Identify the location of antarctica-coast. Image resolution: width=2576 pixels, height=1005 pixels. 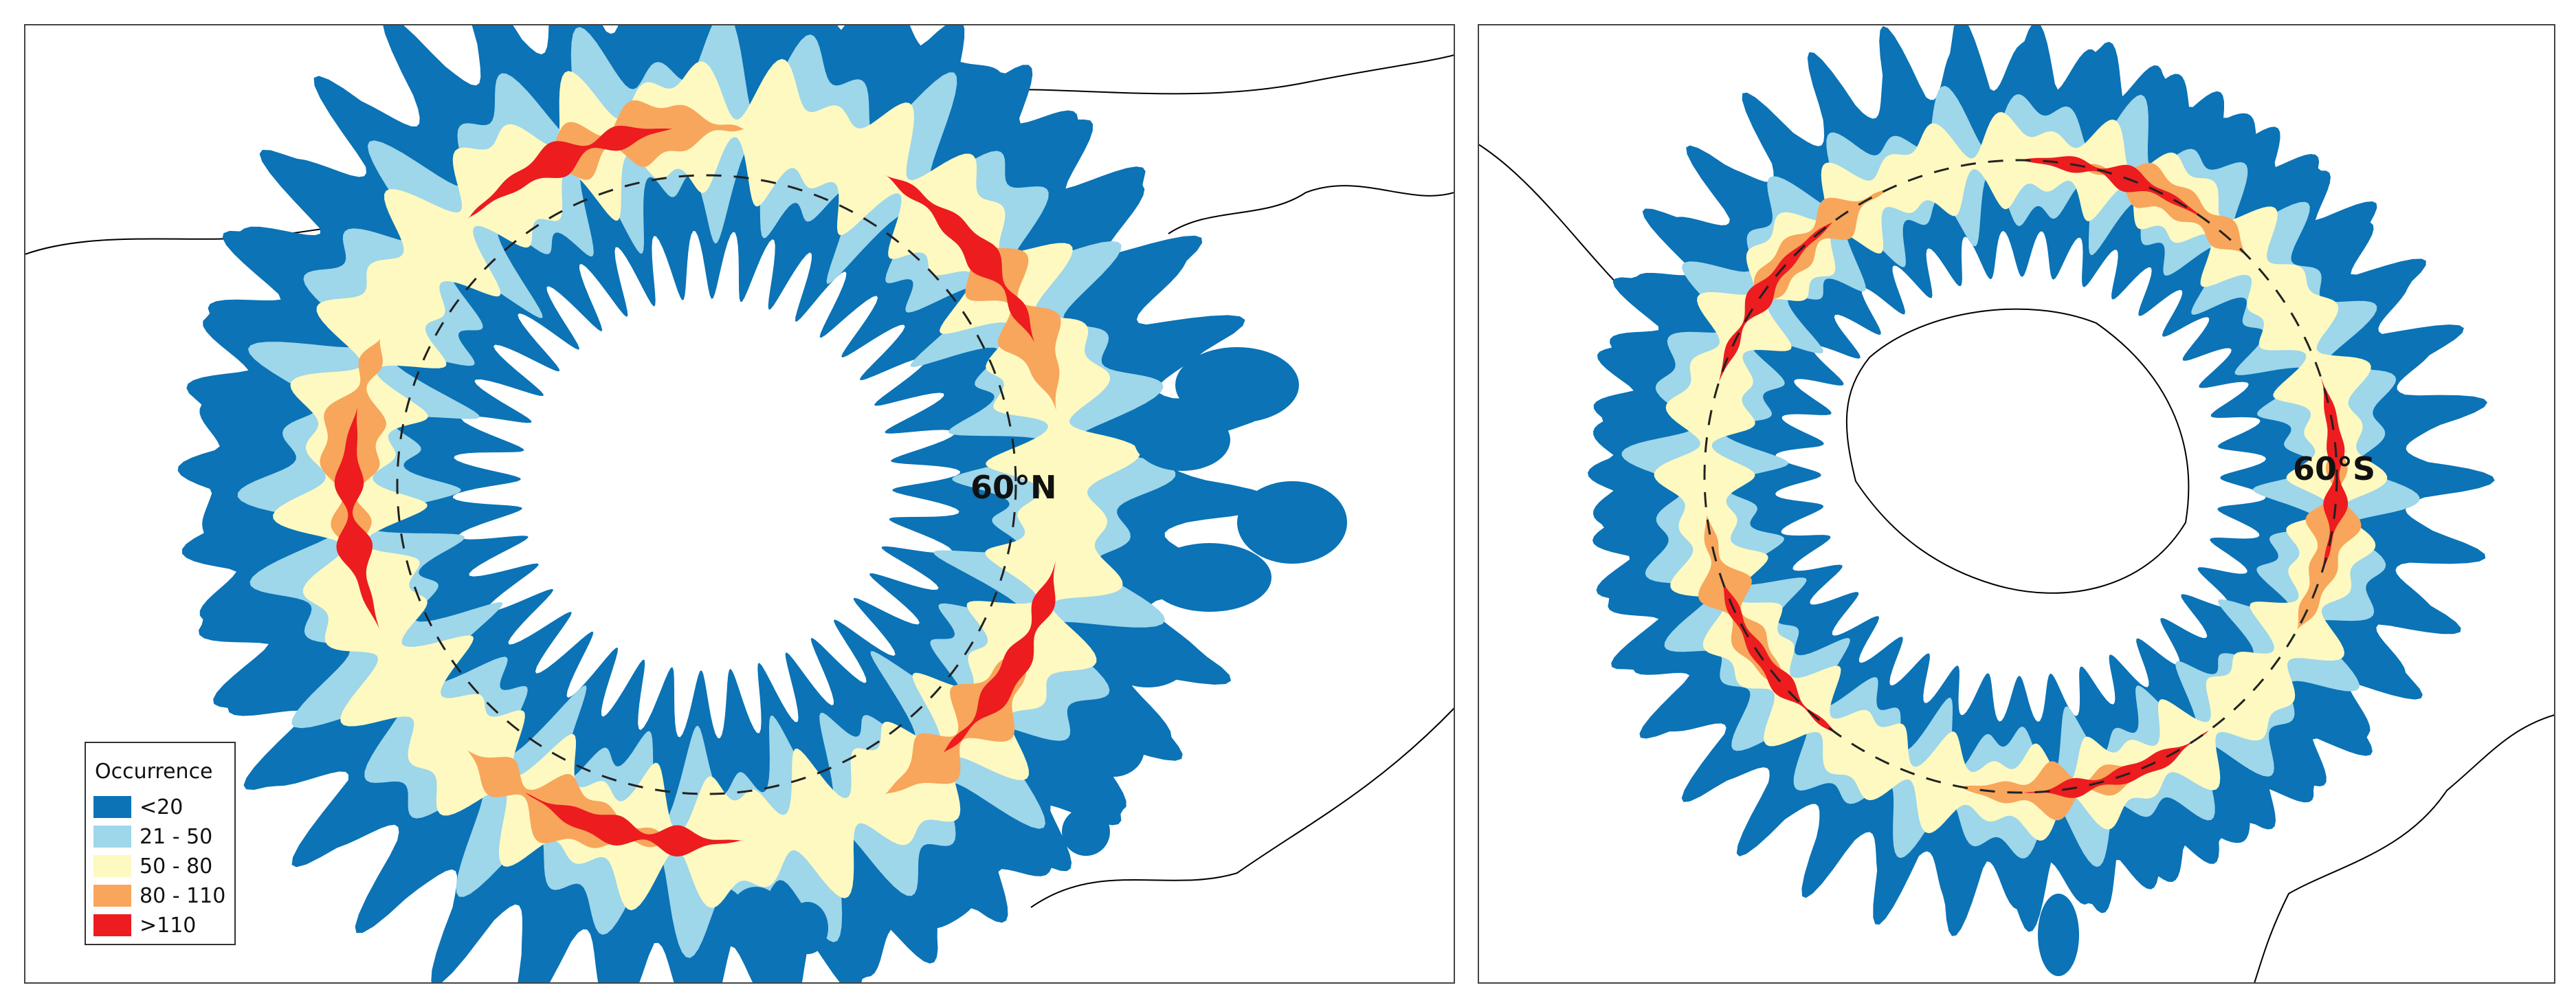
(2017, 451).